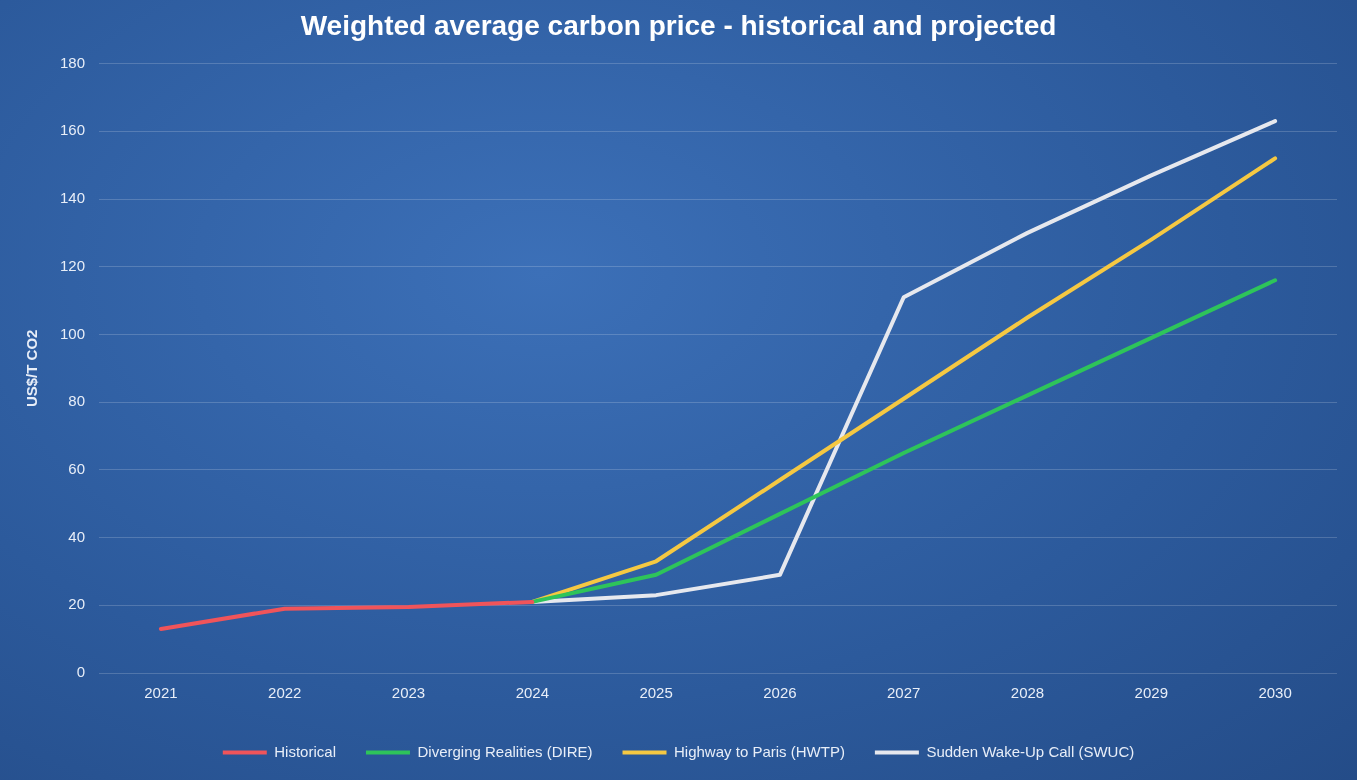 This screenshot has width=1357, height=780. Describe the element at coordinates (305, 751) in the screenshot. I see `legend-label: Historical` at that location.